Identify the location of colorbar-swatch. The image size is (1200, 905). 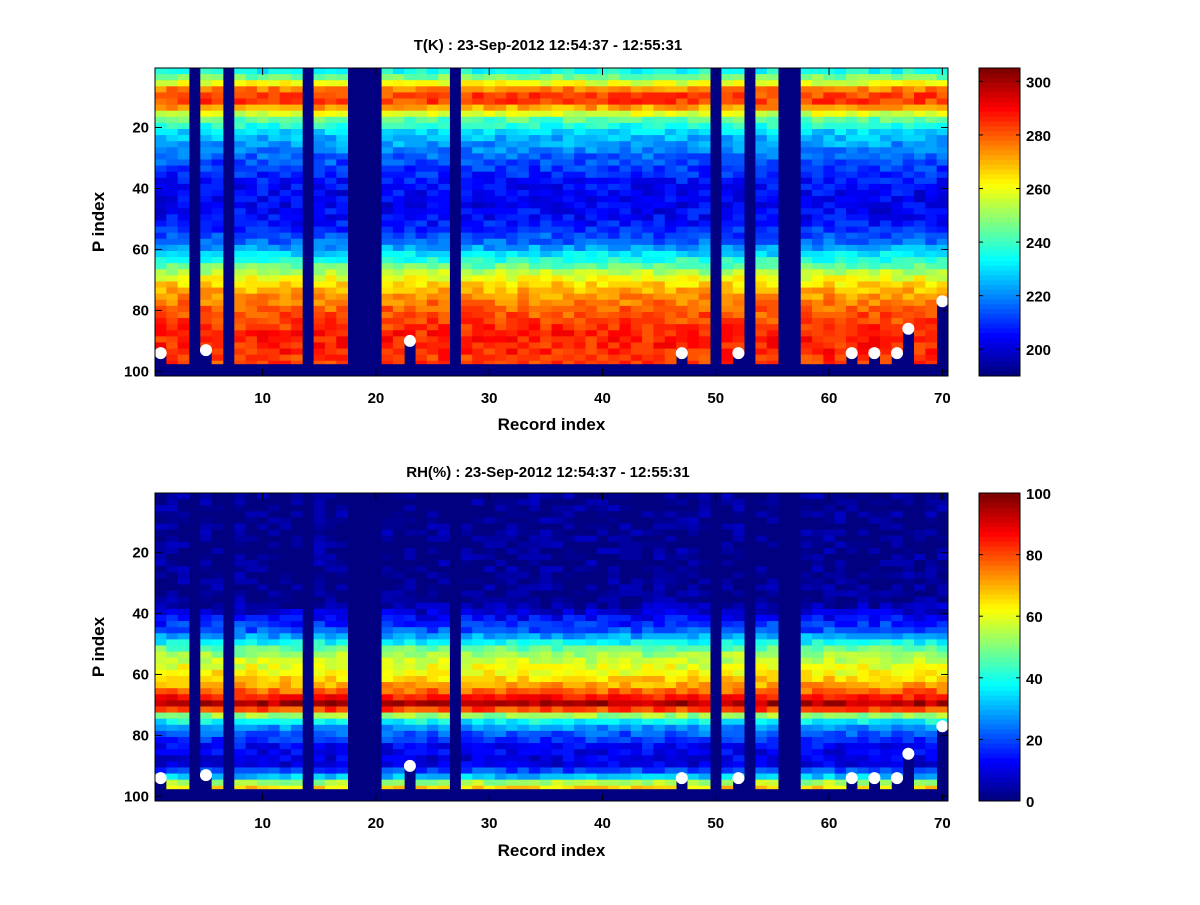
(999, 296).